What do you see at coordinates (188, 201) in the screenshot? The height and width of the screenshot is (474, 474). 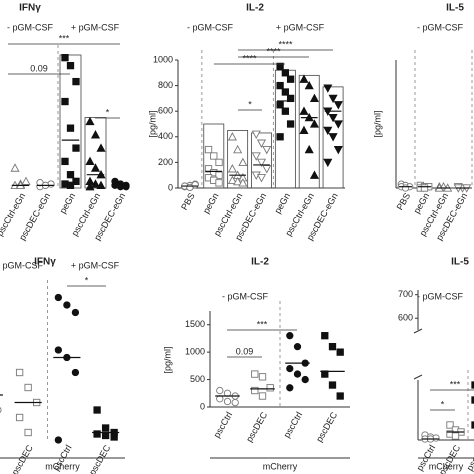 I see `x-tick-label: PBS` at bounding box center [188, 201].